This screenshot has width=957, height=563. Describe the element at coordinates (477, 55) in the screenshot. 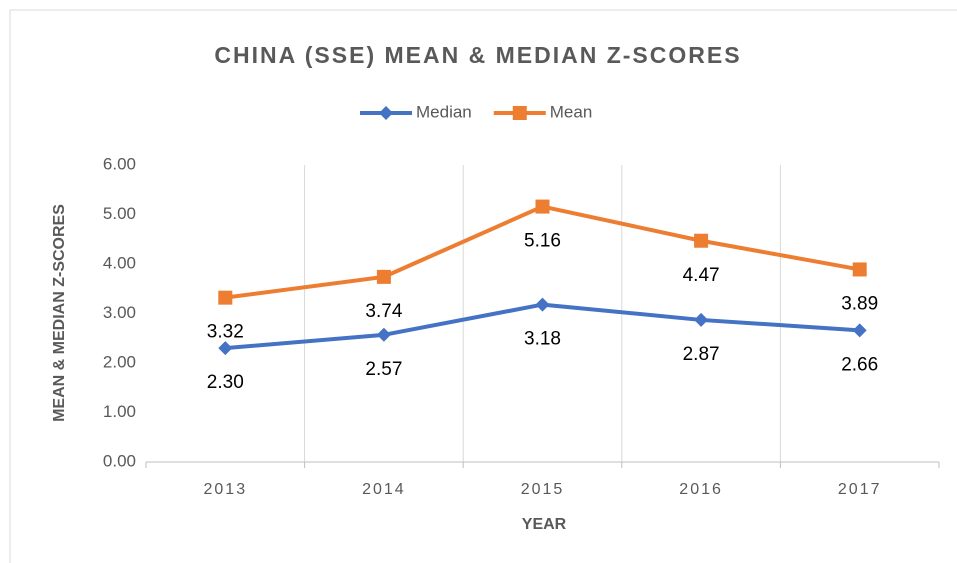

I see `chart-title: CHINA (SSE) MEAN & MEDIAN Z-SCORES` at that location.